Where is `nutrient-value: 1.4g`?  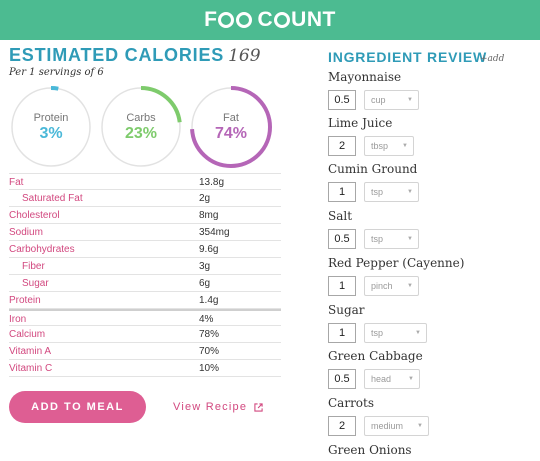
nutrient-value: 1.4g is located at coordinates (209, 300).